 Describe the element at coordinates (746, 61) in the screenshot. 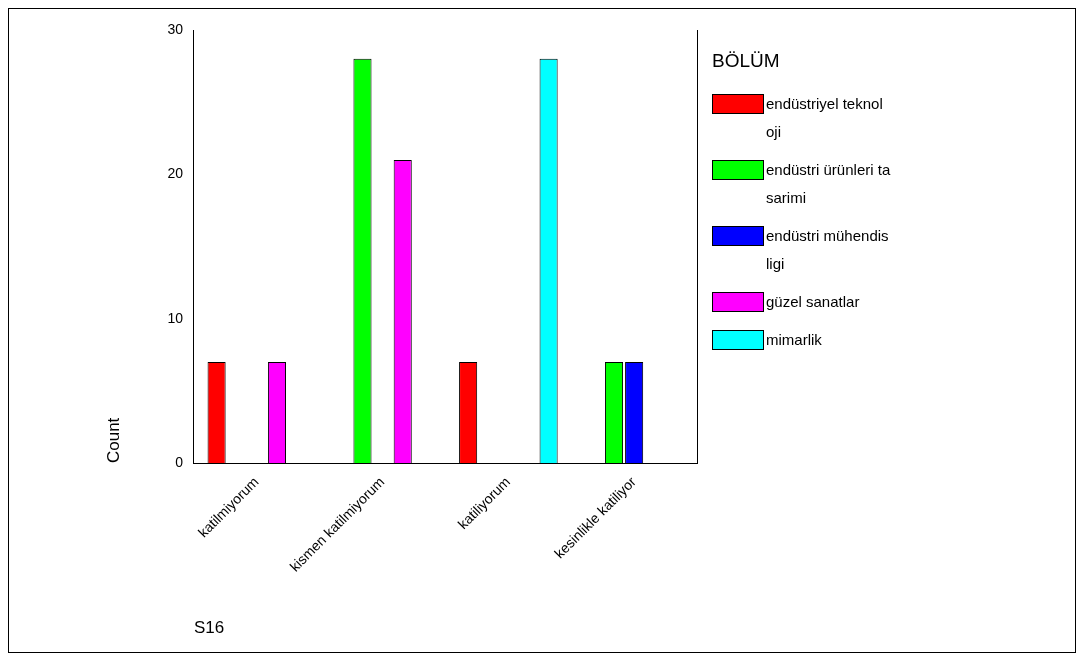

I see `legend-title: BÖLÜM` at that location.